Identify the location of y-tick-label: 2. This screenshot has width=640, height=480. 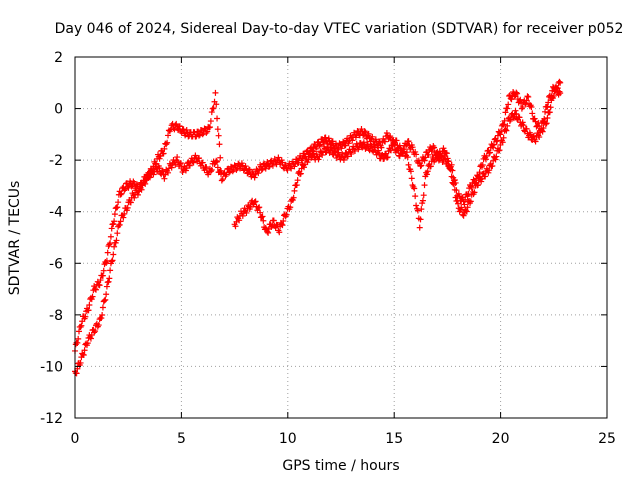
(58, 58).